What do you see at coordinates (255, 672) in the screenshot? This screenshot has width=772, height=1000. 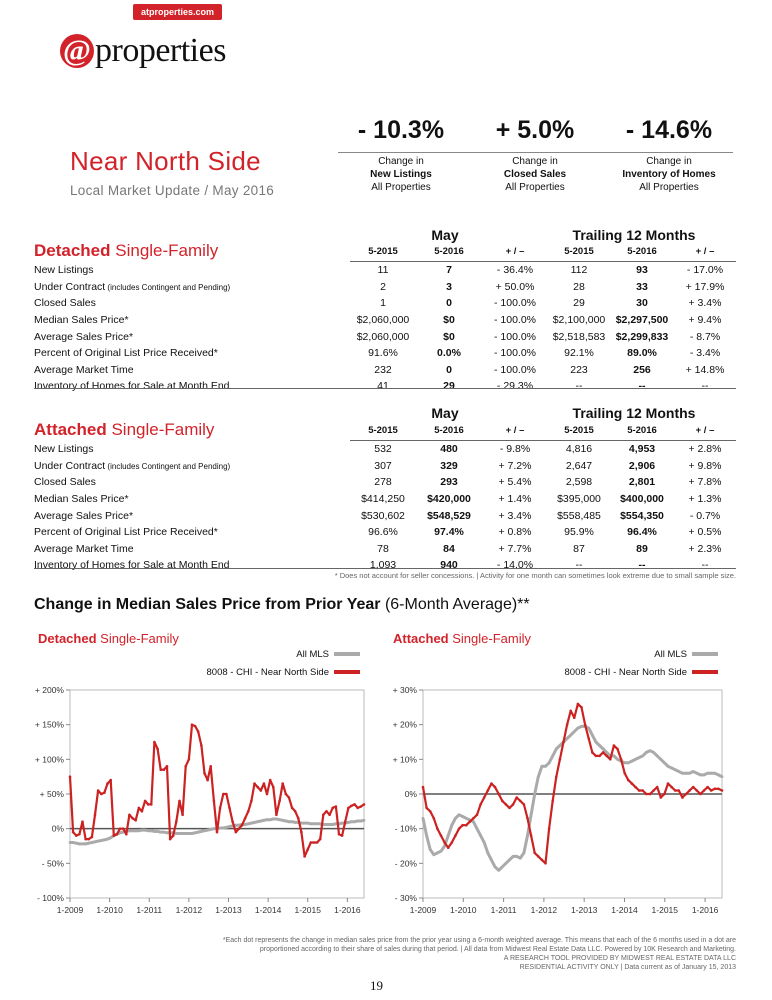 I see `legend-item: 8008 - CHI - Near North Side` at bounding box center [255, 672].